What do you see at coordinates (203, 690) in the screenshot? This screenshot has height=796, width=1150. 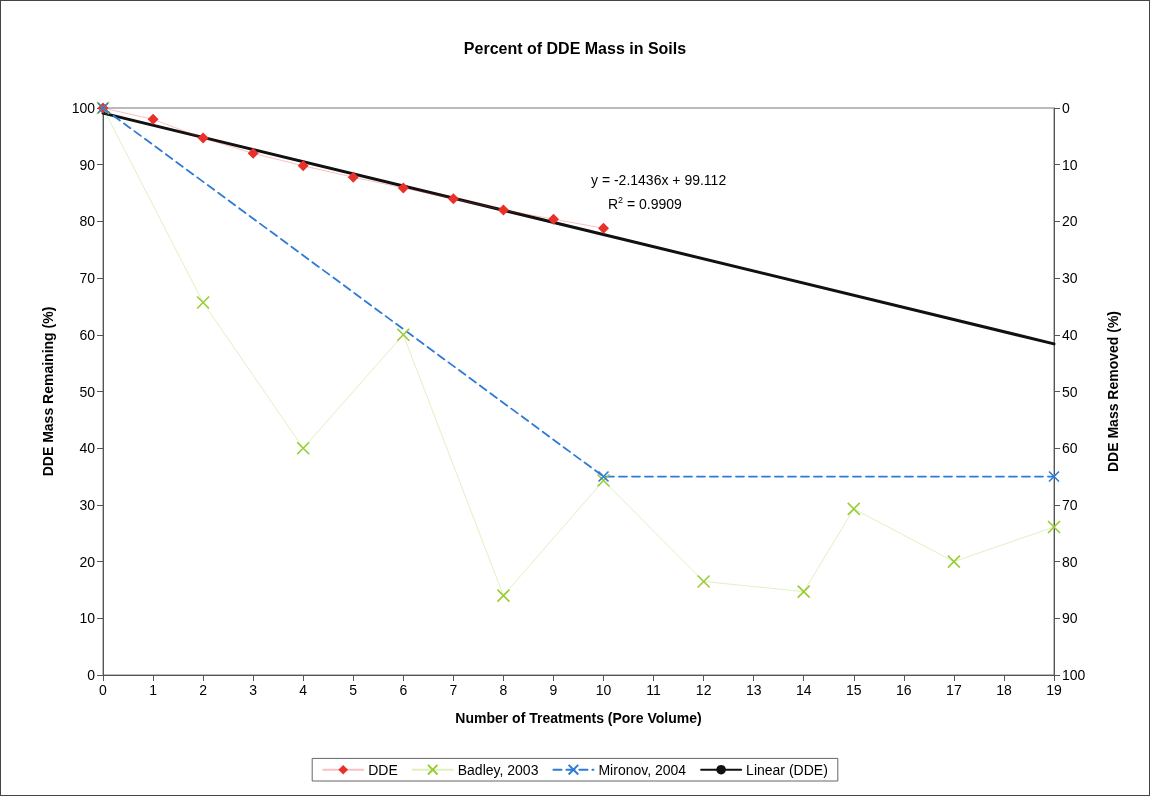 I see `x-tick-label: 2` at bounding box center [203, 690].